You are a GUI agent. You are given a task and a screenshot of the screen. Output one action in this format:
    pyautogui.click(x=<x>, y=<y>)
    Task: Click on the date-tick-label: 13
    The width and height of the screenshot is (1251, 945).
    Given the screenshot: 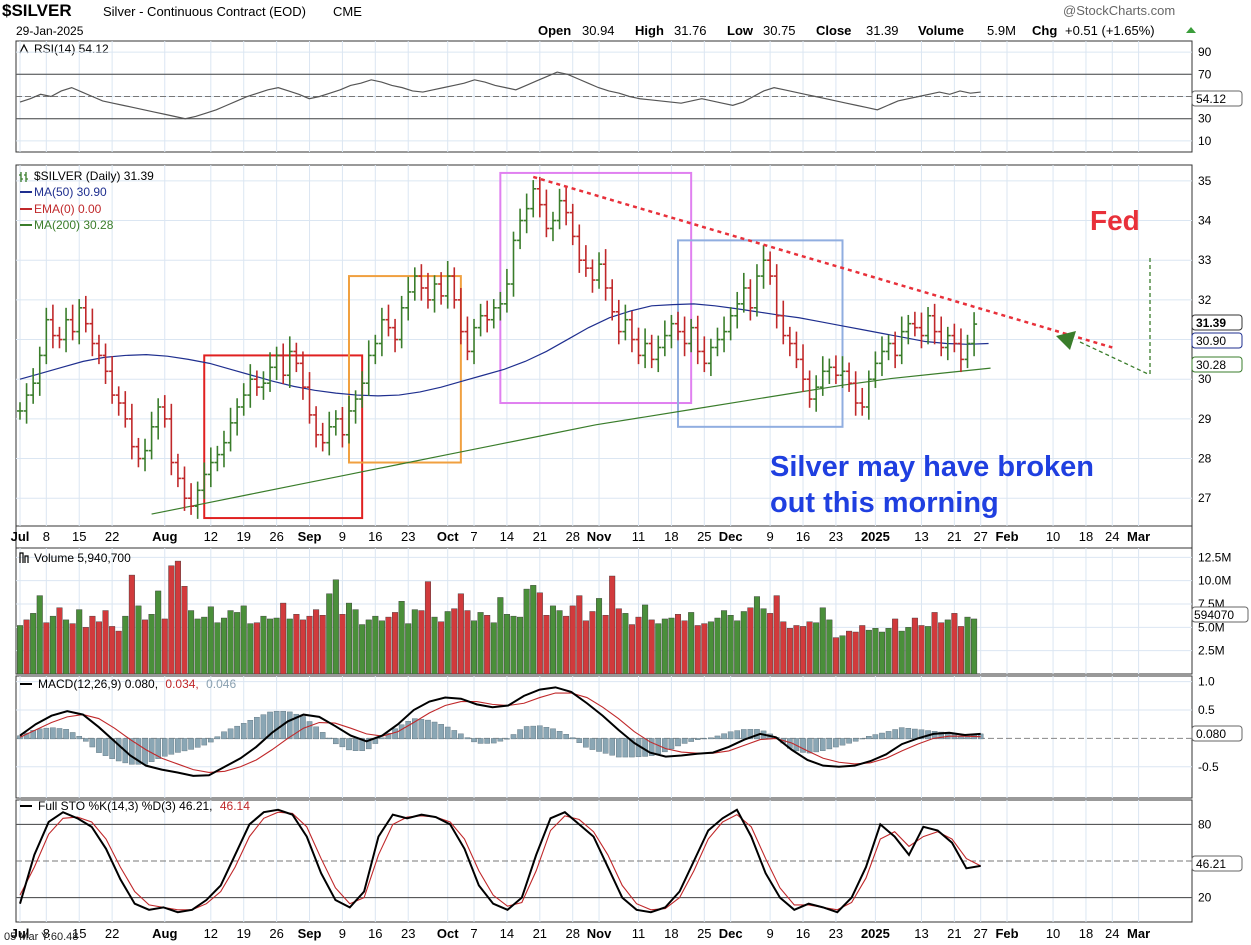 What is the action you would take?
    pyautogui.click(x=921, y=933)
    